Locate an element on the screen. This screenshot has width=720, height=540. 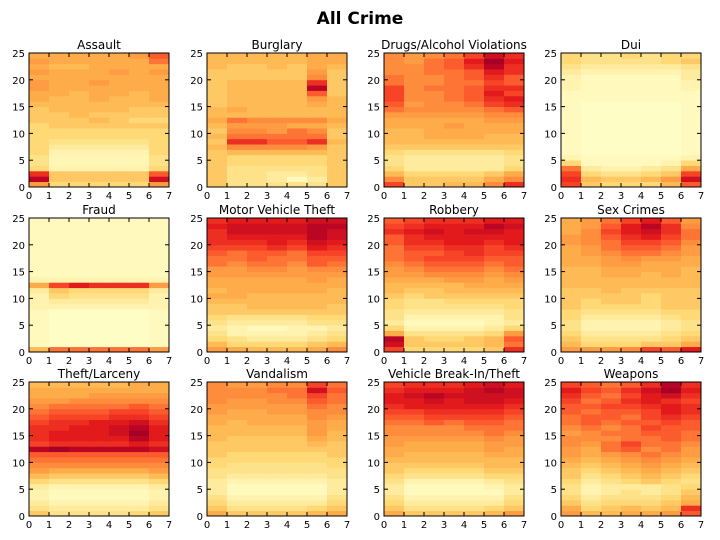
plot-frame is located at coordinates (99, 285).